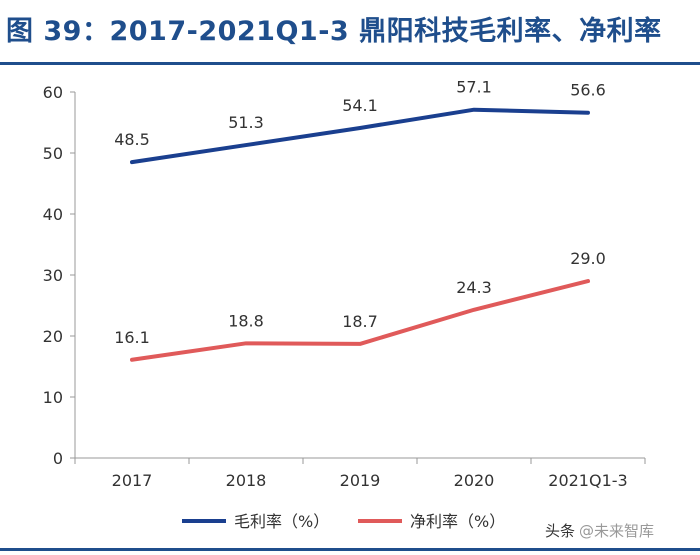  I want to click on y-tick-label: 50, so click(53, 153).